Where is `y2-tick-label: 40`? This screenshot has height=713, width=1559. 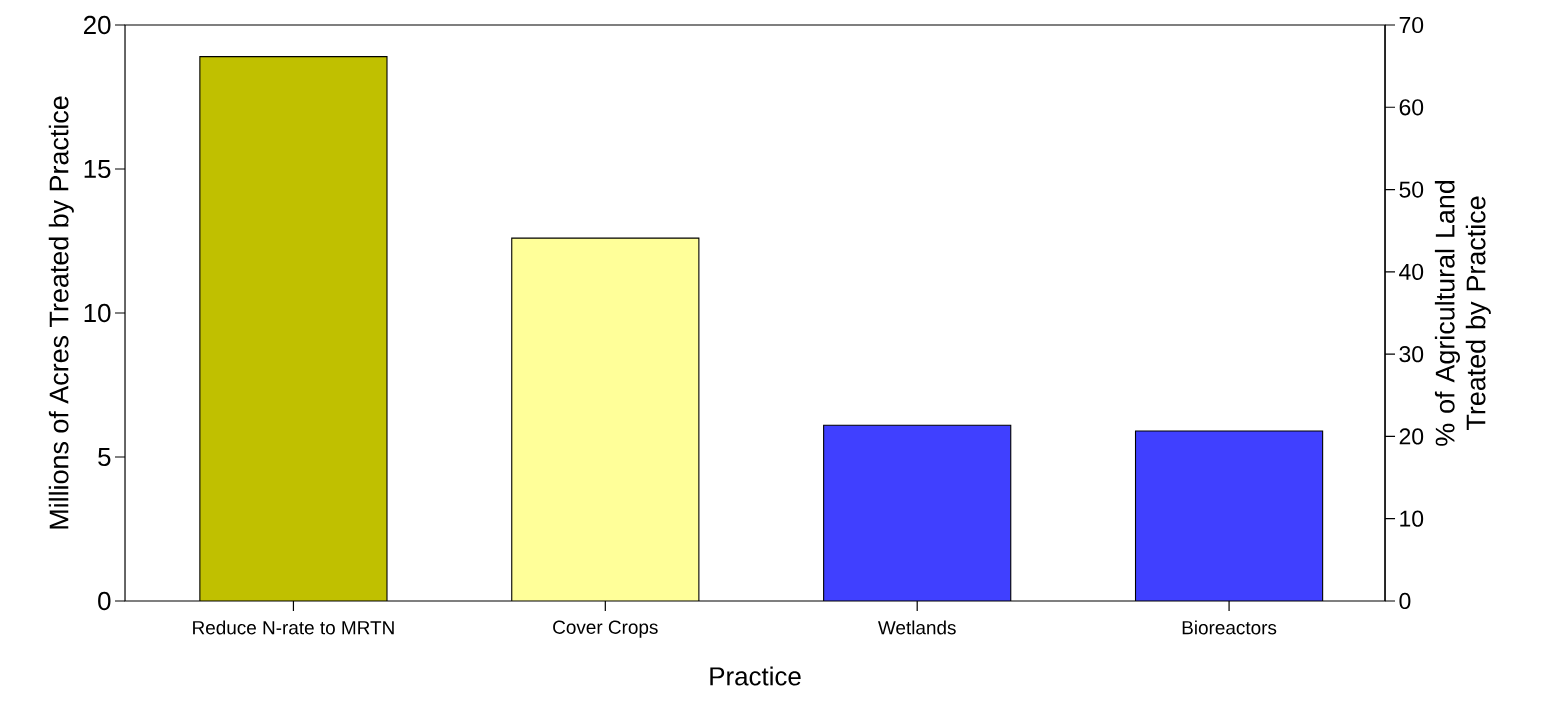
y2-tick-label: 40 is located at coordinates (1411, 271).